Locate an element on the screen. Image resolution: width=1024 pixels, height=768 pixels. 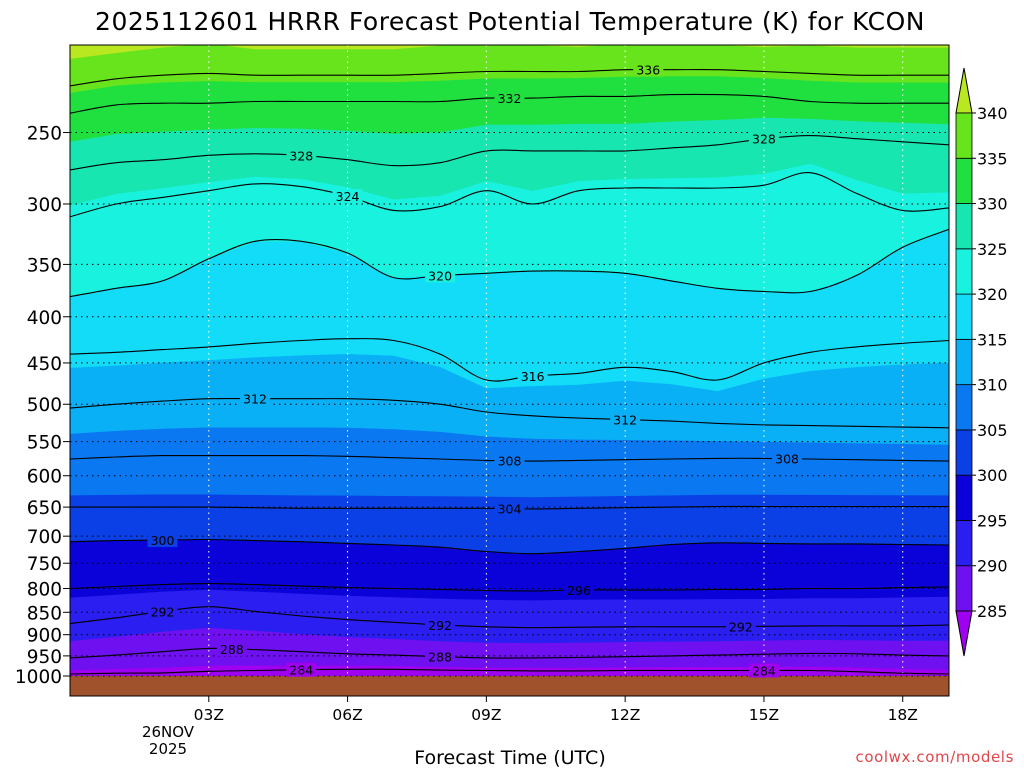
colorbar-extend-bottom is located at coordinates (964, 633).